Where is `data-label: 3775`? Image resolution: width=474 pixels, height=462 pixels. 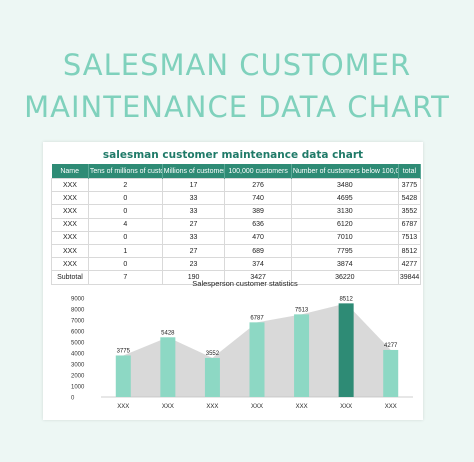
data-label: 3775 is located at coordinates (124, 351).